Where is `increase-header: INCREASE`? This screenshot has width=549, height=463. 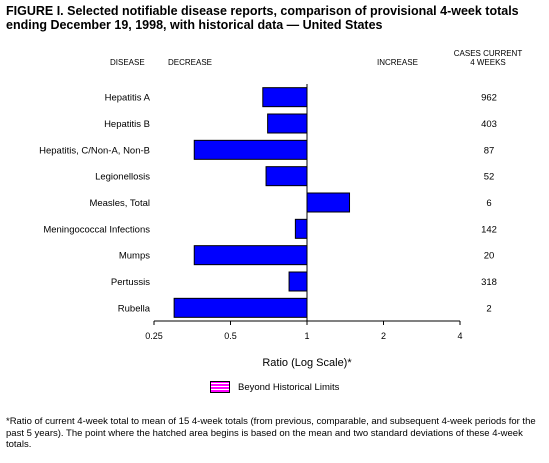 increase-header: INCREASE is located at coordinates (397, 62).